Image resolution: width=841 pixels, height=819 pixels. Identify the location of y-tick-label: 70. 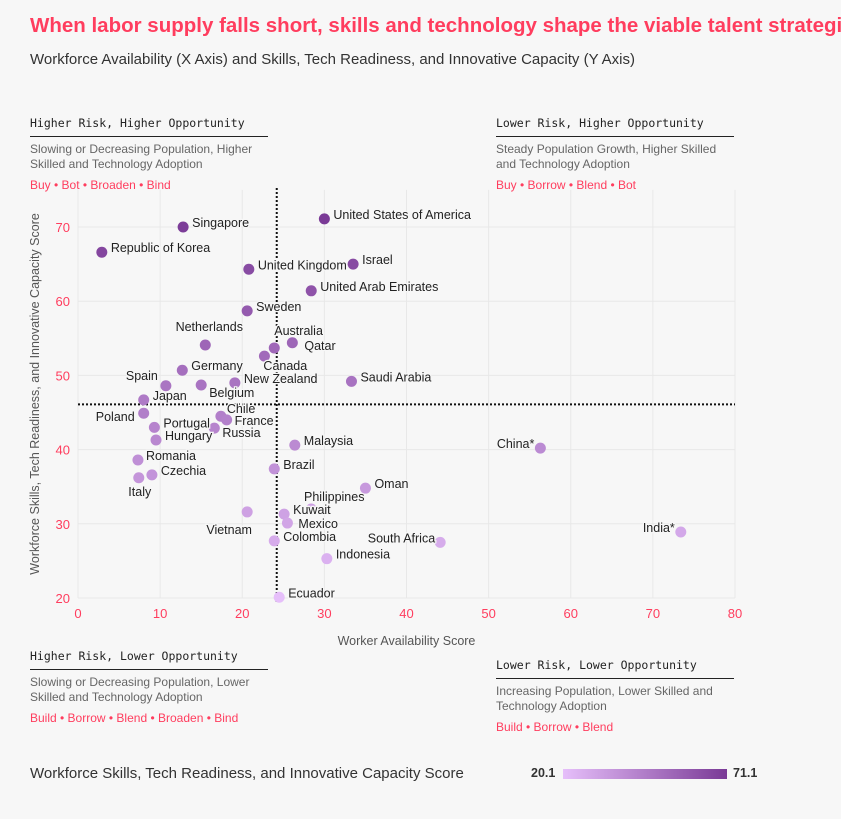
(63, 227).